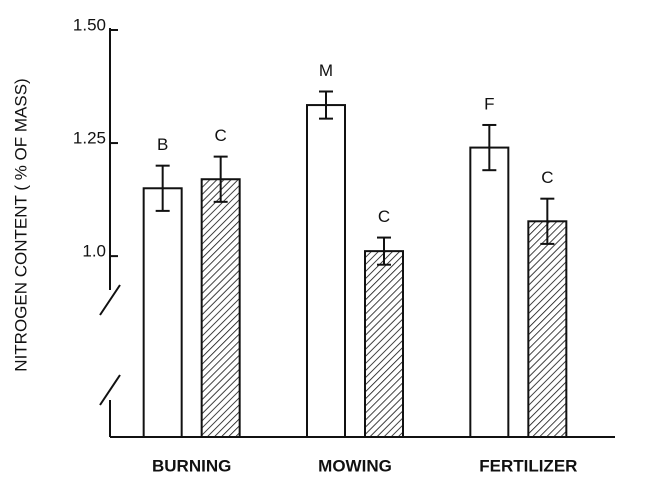 Image resolution: width=649 pixels, height=482 pixels. Describe the element at coordinates (89, 24) in the screenshot. I see `y-tick-label: 1.50` at that location.